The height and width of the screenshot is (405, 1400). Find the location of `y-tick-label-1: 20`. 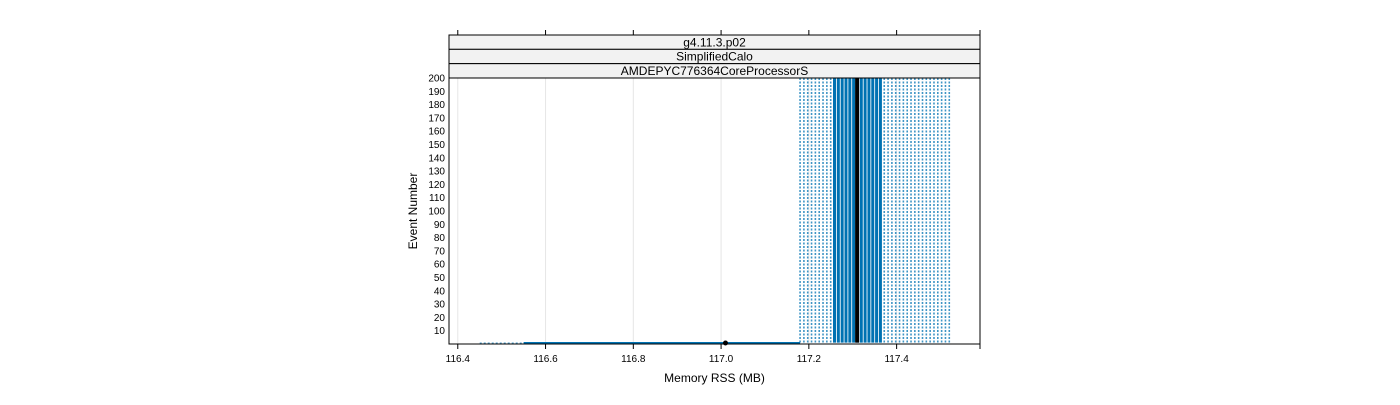

y-tick-label-1: 20 is located at coordinates (440, 318).